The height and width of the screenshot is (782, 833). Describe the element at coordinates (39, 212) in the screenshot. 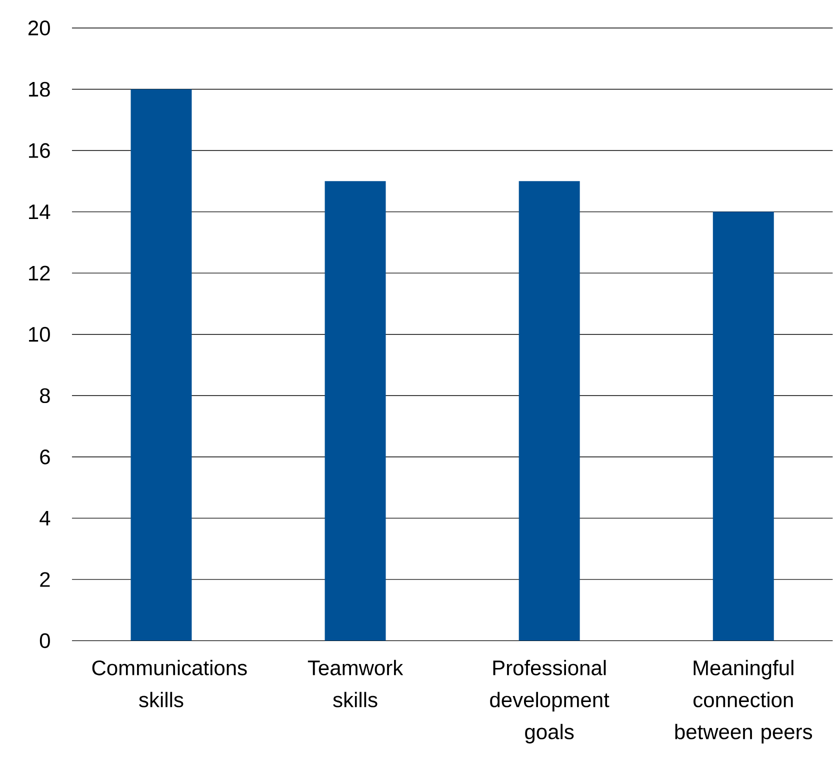

I see `y-tick-label: 14` at that location.